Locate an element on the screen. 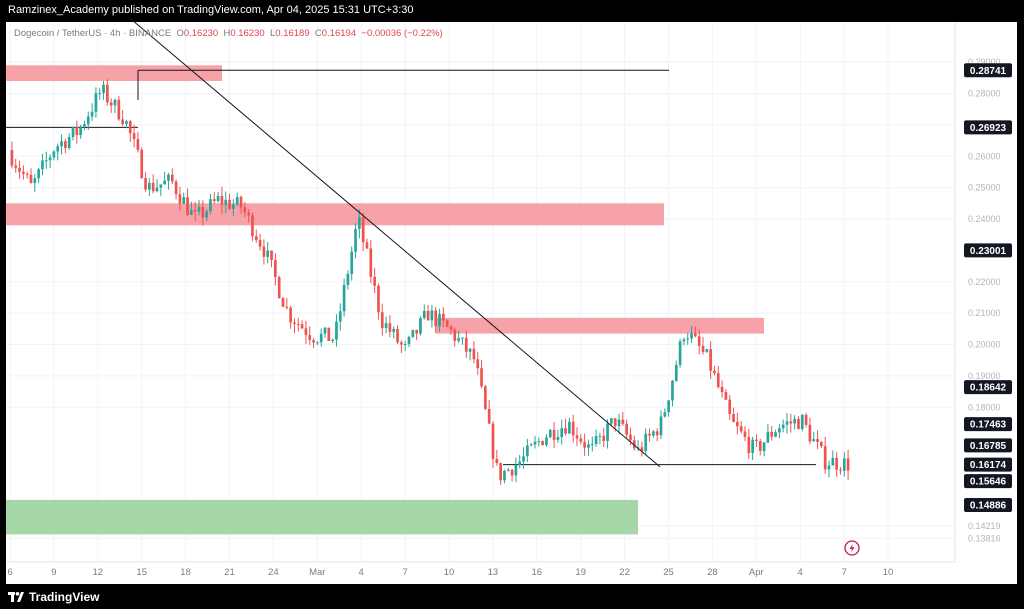 The width and height of the screenshot is (1024, 609). x-tick-label: 7 is located at coordinates (404, 572).